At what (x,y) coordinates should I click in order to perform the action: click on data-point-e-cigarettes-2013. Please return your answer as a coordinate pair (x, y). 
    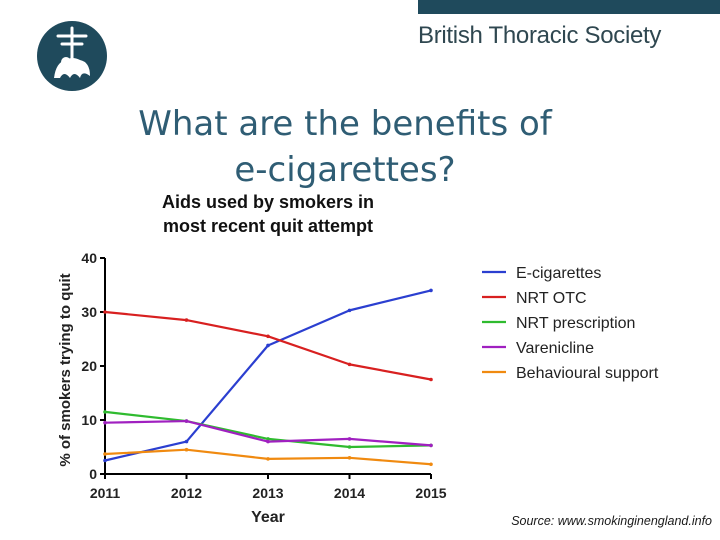
    Looking at the image, I should click on (268, 345).